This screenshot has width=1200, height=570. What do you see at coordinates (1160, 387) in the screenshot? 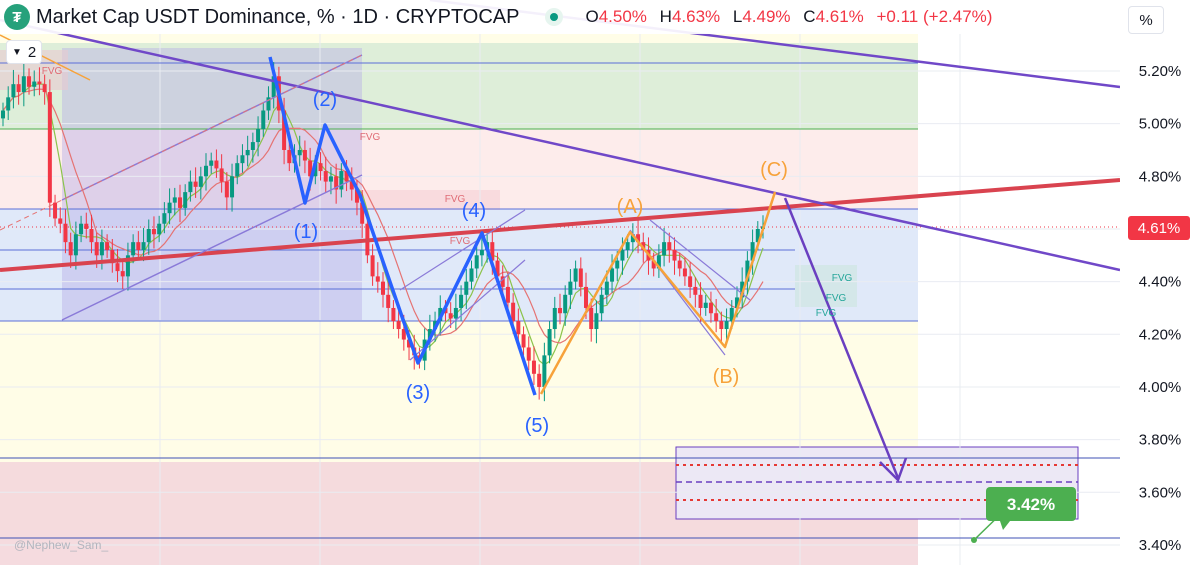
I see `y-tick-label: 4.00%` at bounding box center [1160, 387].